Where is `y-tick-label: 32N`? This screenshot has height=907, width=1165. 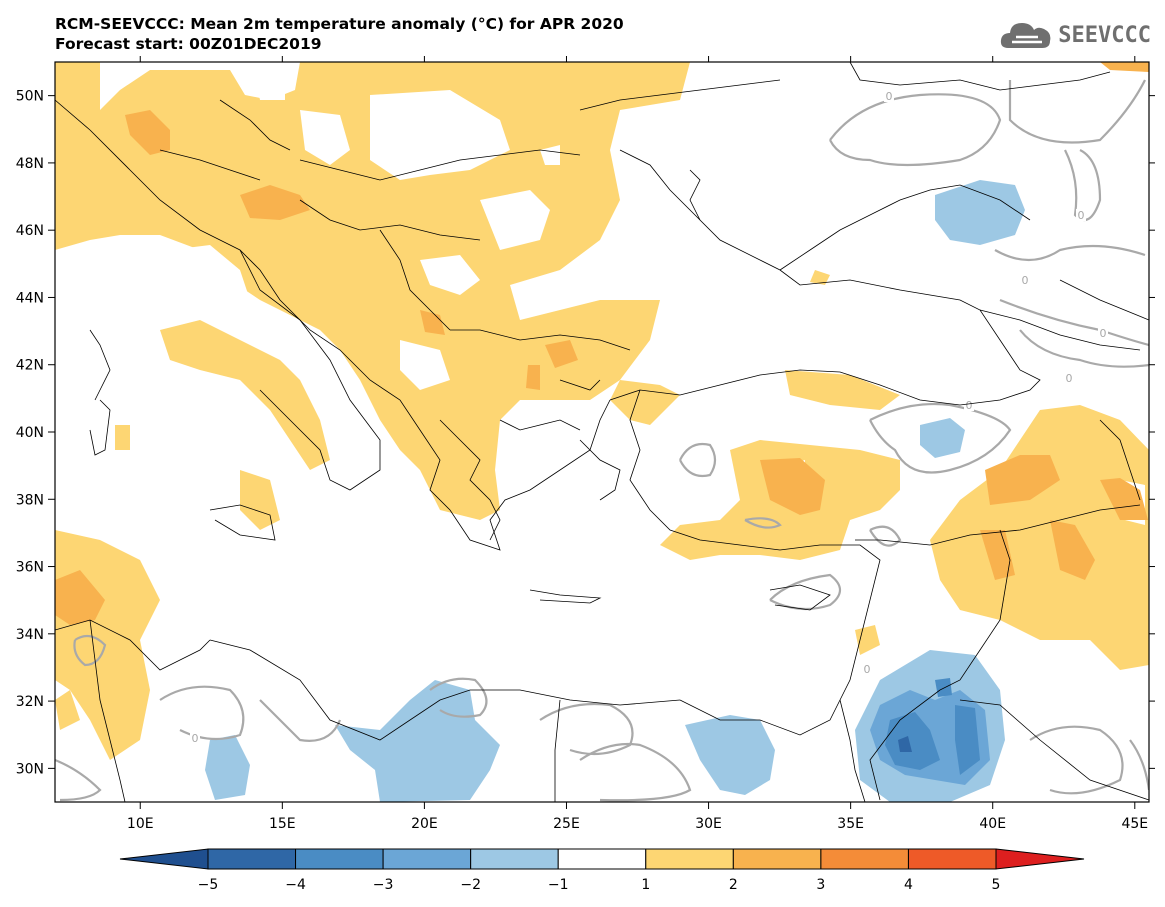
y-tick-label: 32N is located at coordinates (30, 702).